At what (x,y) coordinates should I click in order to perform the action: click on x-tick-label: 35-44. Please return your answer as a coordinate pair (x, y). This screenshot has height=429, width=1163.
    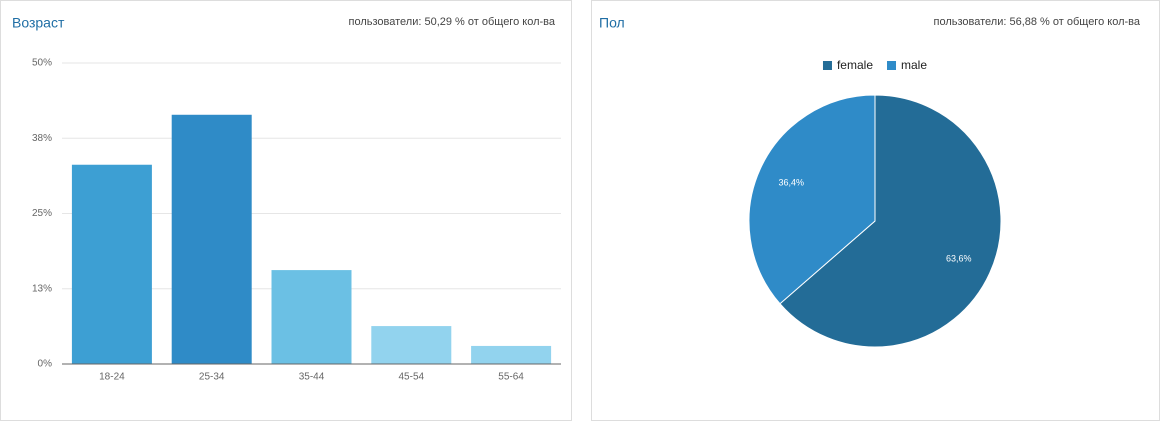
    Looking at the image, I should click on (312, 377).